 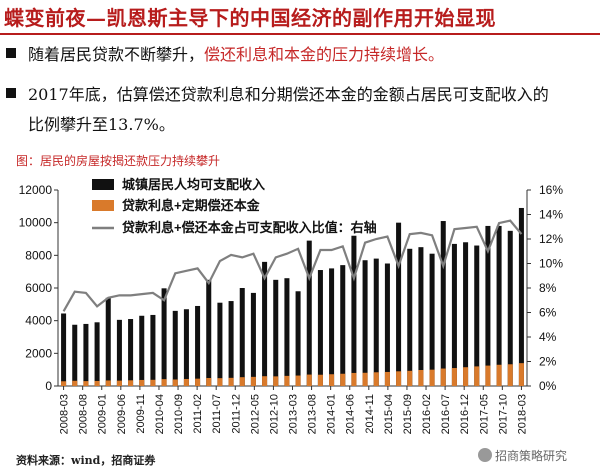 What do you see at coordinates (236, 414) in the screenshot?
I see `x-tick-label: 2011-12` at bounding box center [236, 414].